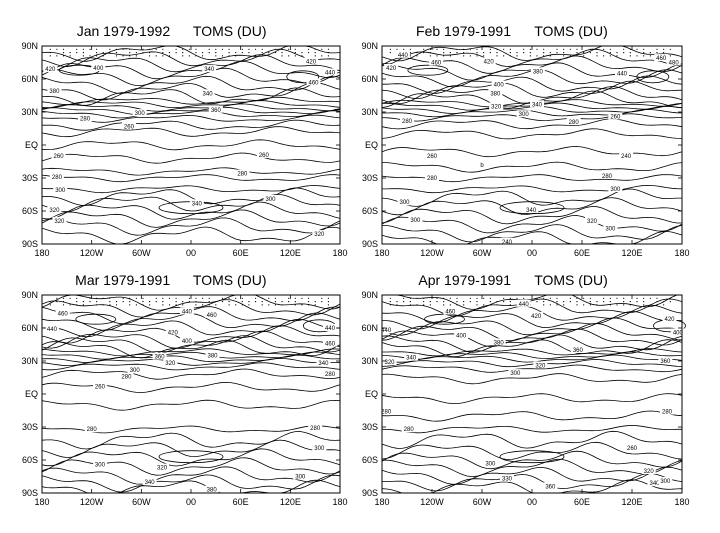 The height and width of the screenshot is (533, 720). Describe the element at coordinates (632, 449) in the screenshot. I see `contour-label: 260` at that location.